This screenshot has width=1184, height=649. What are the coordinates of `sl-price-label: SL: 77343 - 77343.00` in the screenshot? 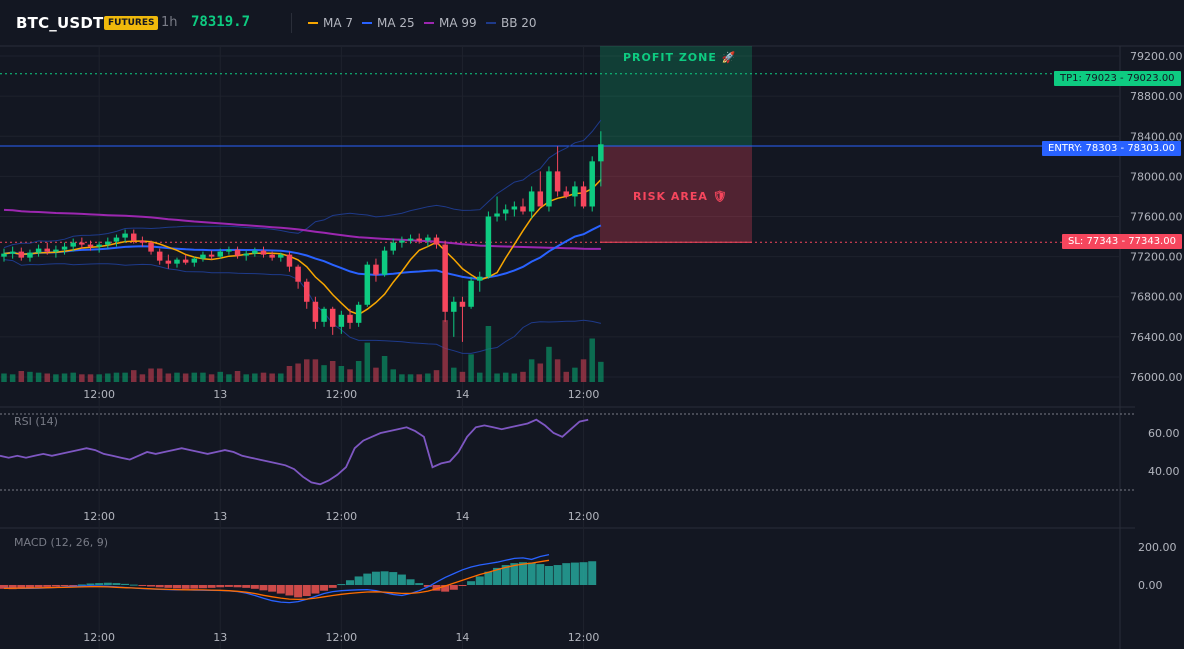 It's located at (1122, 241).